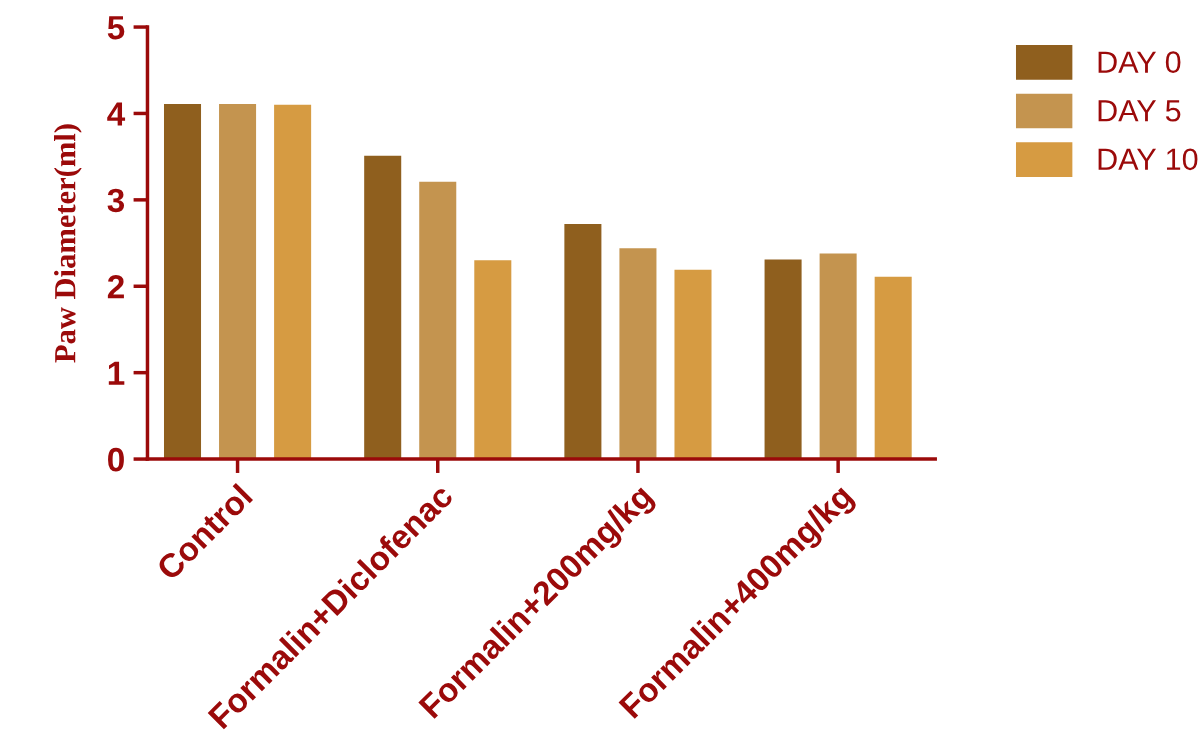 This screenshot has width=1199, height=731. Describe the element at coordinates (1139, 111) in the screenshot. I see `legend-label: DAY 5` at that location.